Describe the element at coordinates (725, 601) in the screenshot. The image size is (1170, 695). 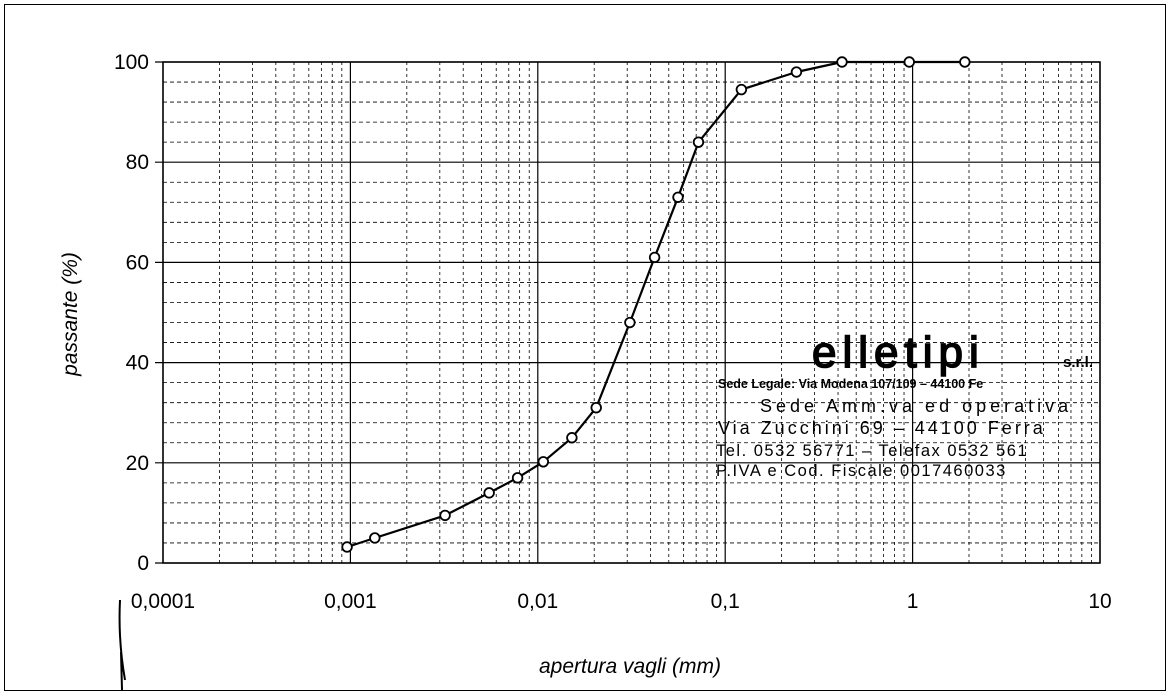
I see `x-tick-label: 0,1` at that location.